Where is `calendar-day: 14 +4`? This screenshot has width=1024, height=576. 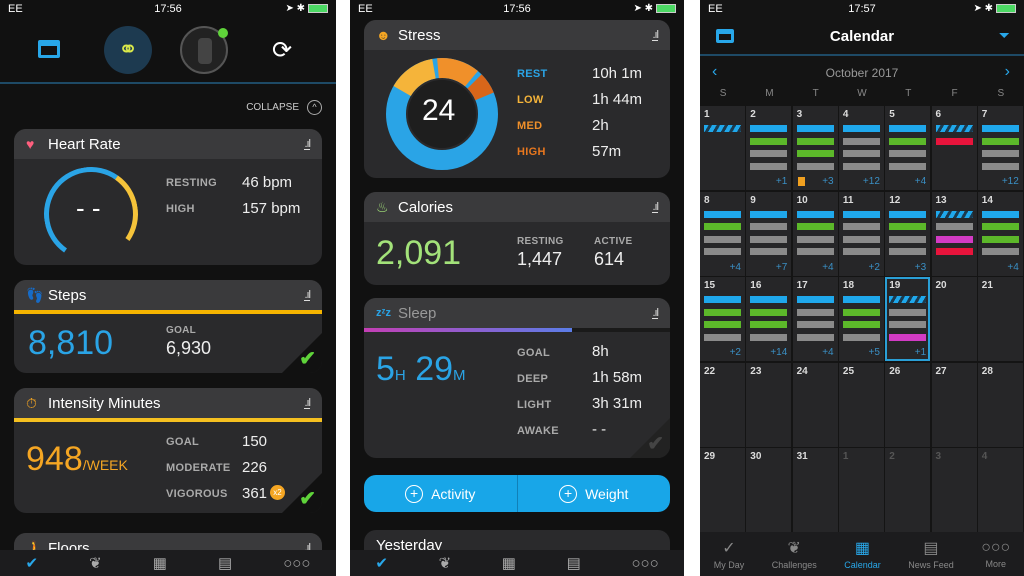
calendar-day: 14 +4 is located at coordinates (1000, 233).